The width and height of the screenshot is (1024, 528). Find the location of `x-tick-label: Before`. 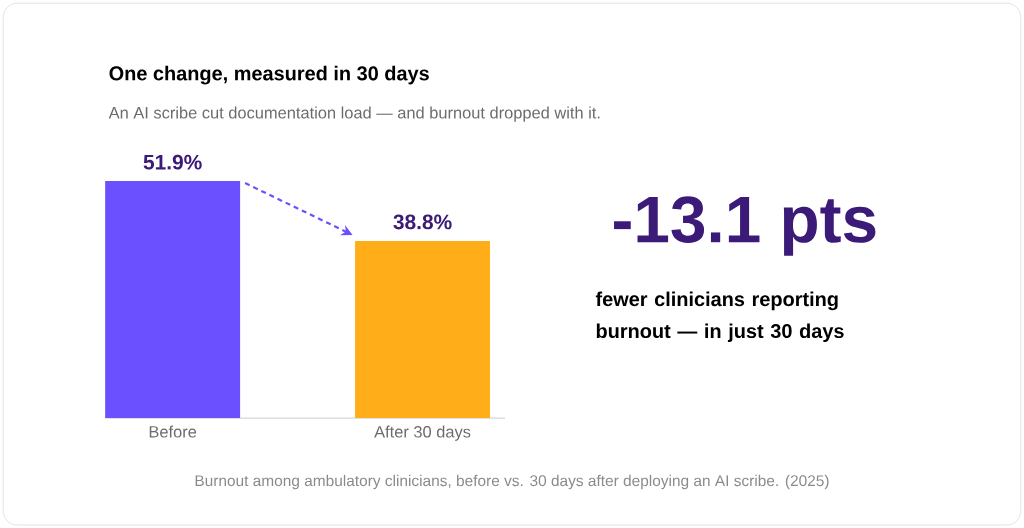

x-tick-label: Before is located at coordinates (173, 431).